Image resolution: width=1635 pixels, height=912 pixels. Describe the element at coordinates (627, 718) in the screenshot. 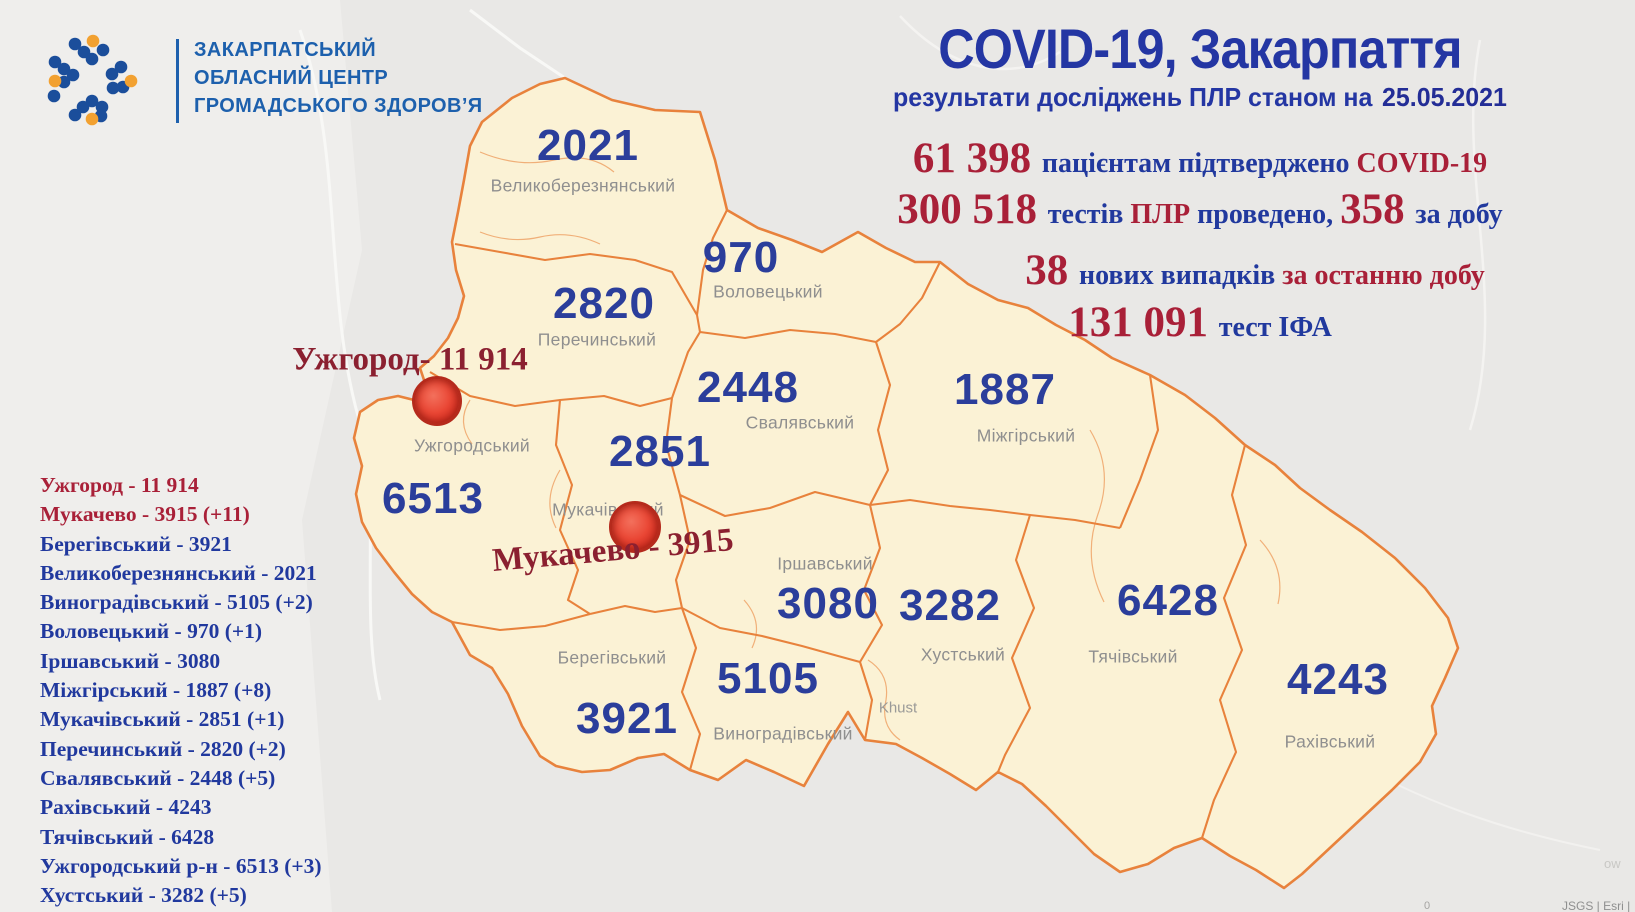

I see `district-value-label: 3921` at that location.